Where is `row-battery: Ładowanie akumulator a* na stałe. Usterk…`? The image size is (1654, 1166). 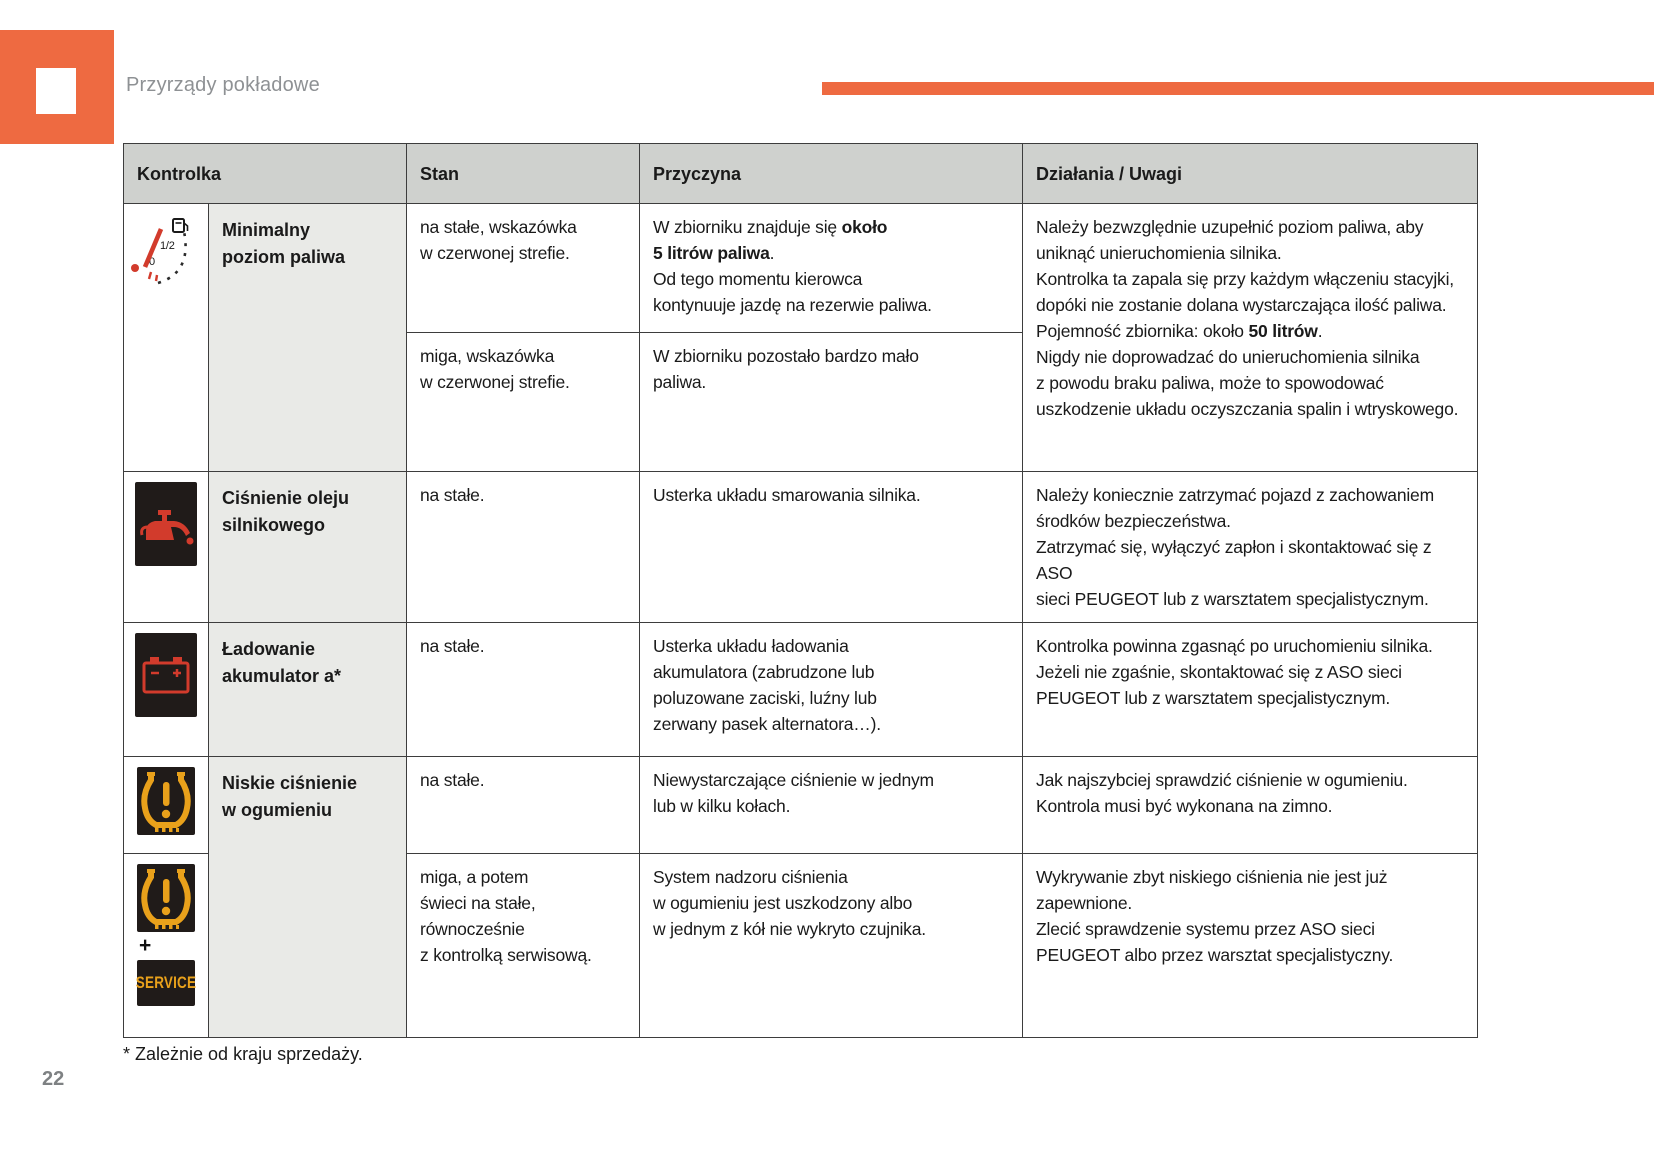
row-battery: Ładowanie akumulator a* na stałe. Usterk… is located at coordinates (801, 689).